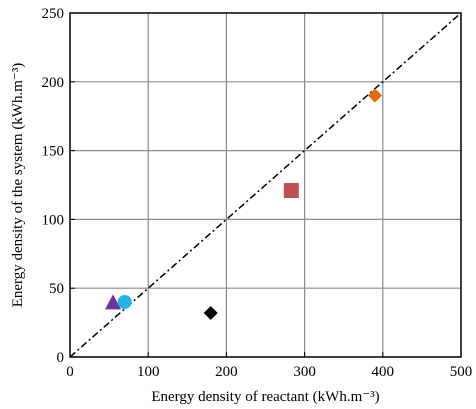 The image size is (476, 409). What do you see at coordinates (53, 220) in the screenshot?
I see `y-tick-label: 100` at bounding box center [53, 220].